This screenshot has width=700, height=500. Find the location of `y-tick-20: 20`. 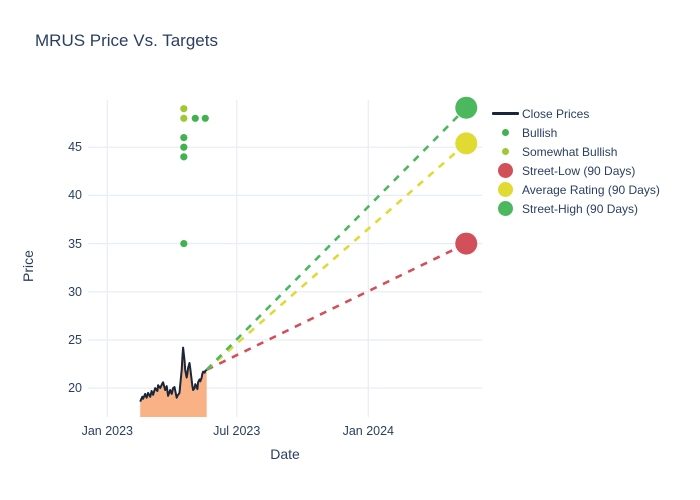

y-tick-20: 20 is located at coordinates (75, 388).